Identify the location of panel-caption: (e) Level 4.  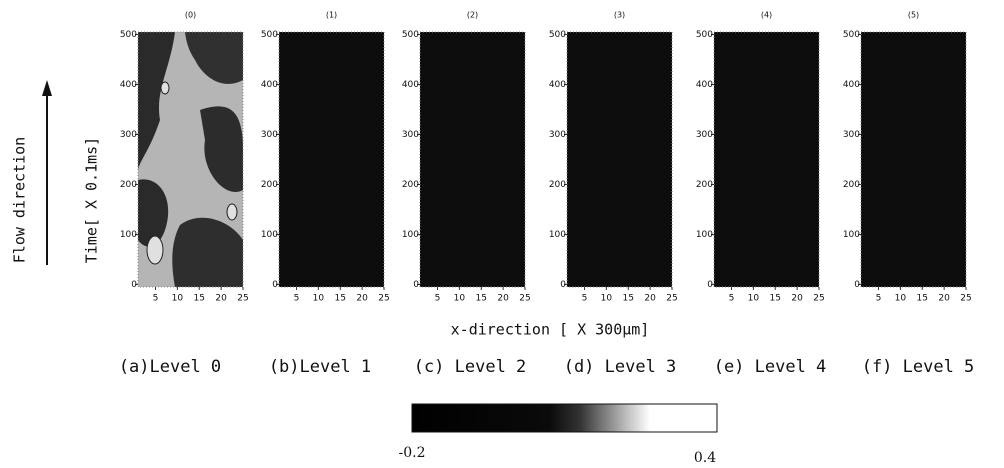
(770, 367).